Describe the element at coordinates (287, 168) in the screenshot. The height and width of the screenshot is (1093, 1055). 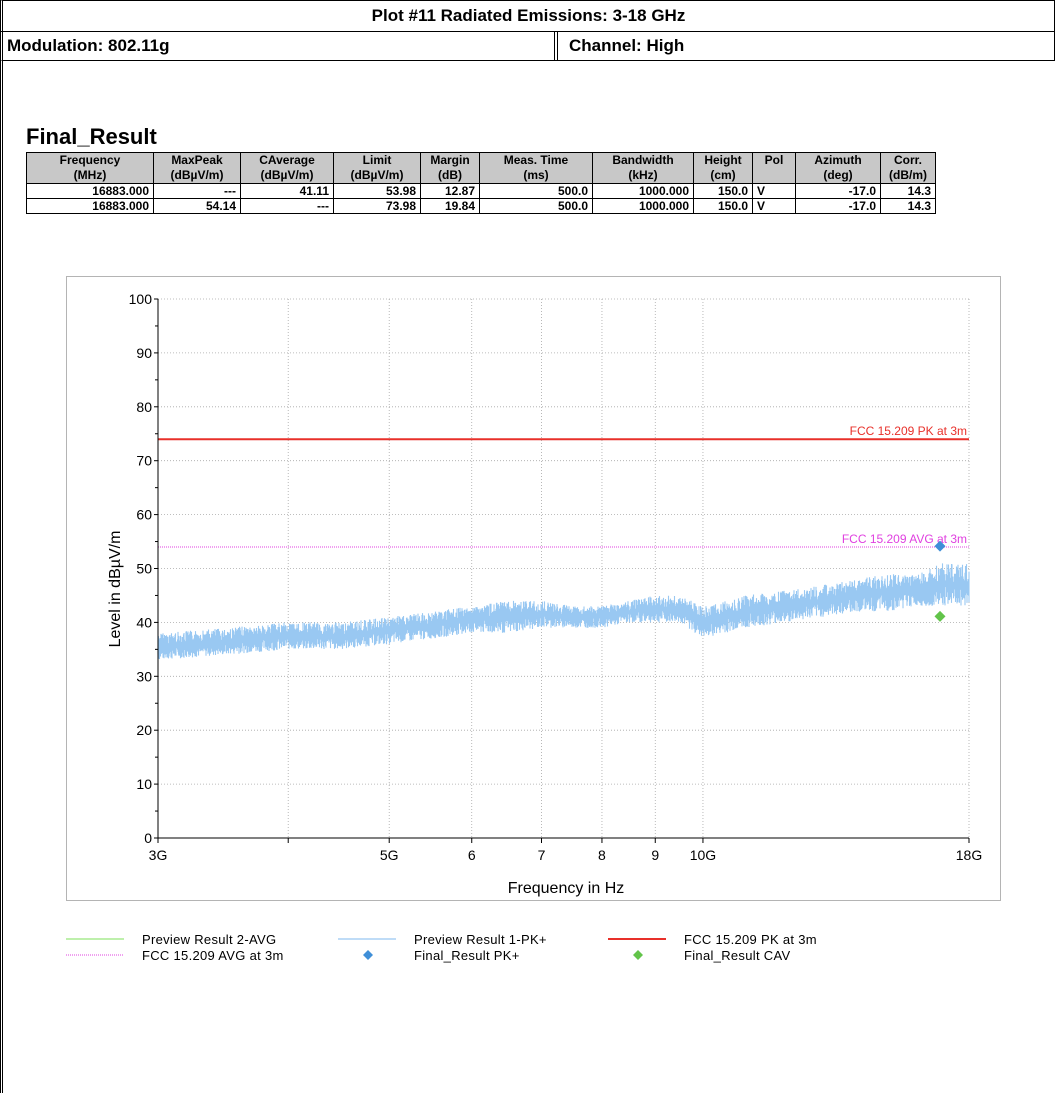
I see `column-header: CAverage (dBµV/m)` at that location.